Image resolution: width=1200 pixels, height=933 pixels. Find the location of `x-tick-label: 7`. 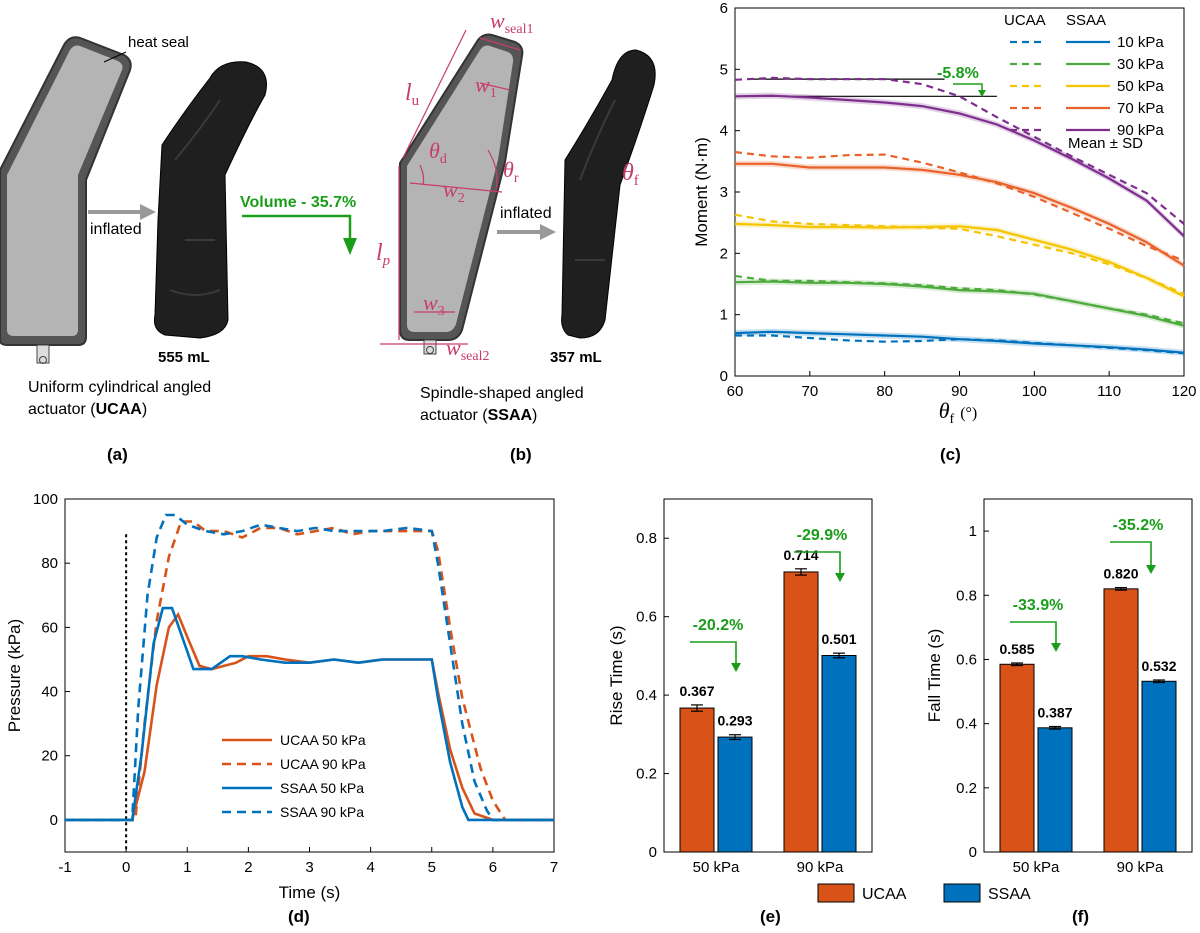

x-tick-label: 7 is located at coordinates (554, 867).